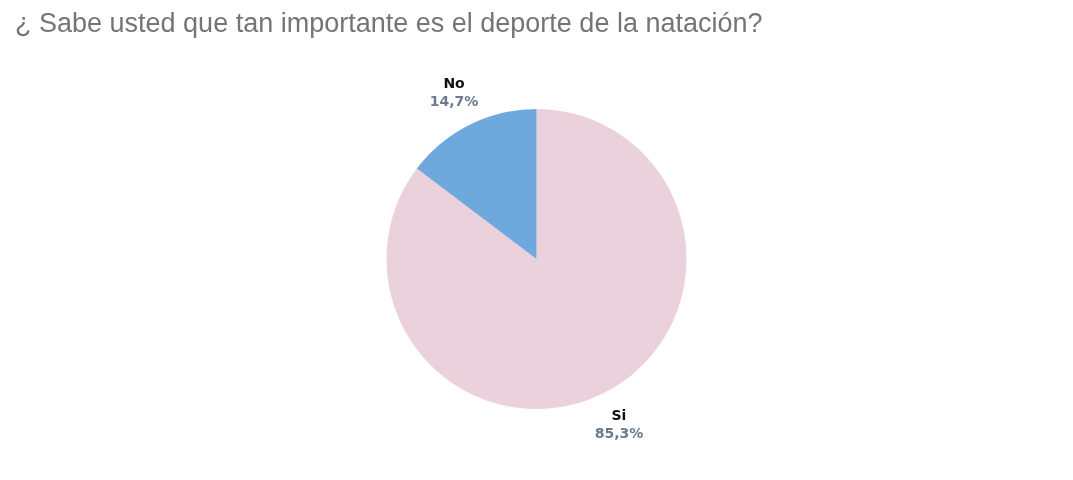 Image resolution: width=1073 pixels, height=480 pixels. Describe the element at coordinates (454, 83) in the screenshot. I see `slice-label: No` at that location.